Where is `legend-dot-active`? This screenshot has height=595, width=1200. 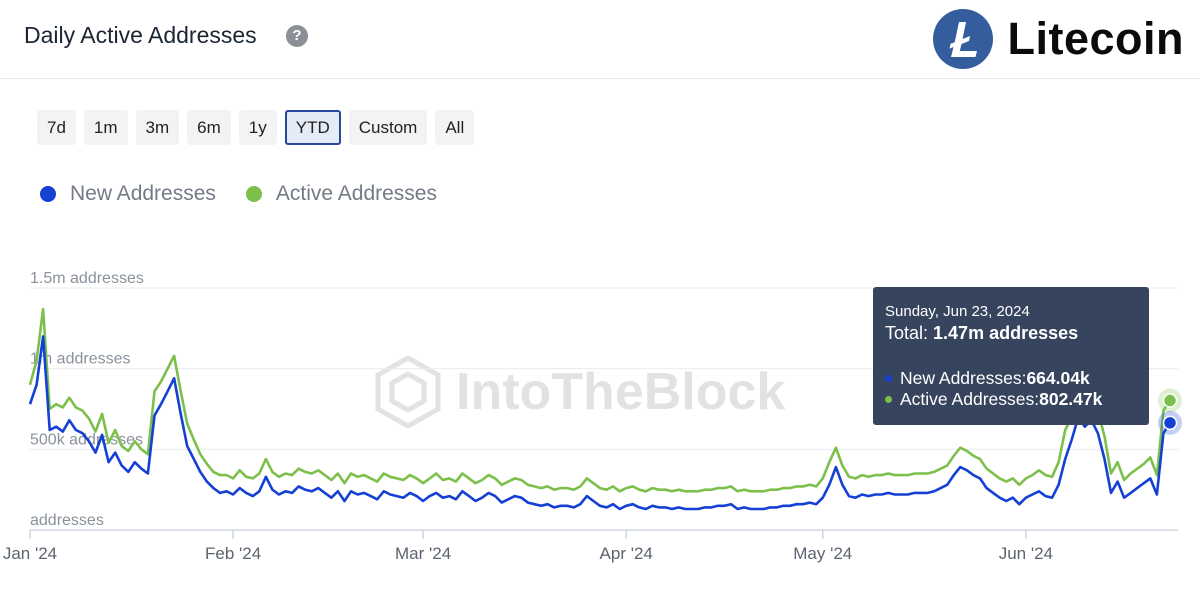
legend-dot-active is located at coordinates (253, 194).